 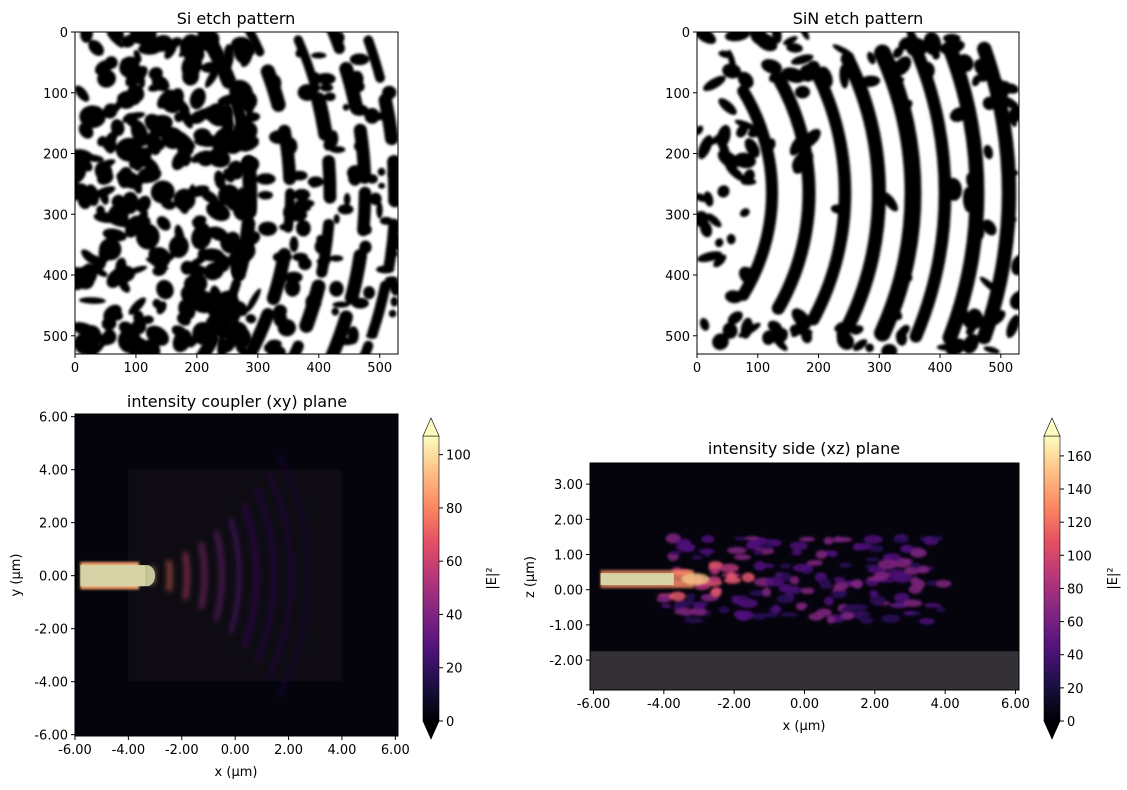 I want to click on y-tick-label: -4.00, so click(x=51, y=683).